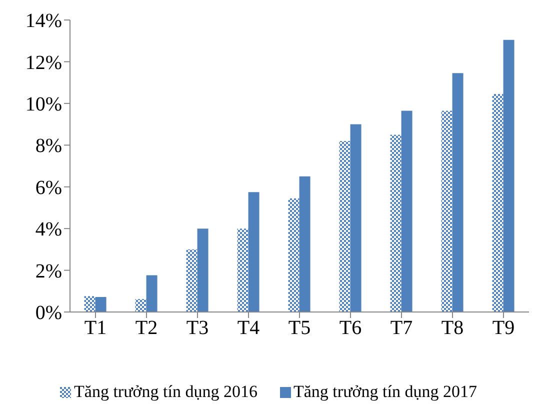  Describe the element at coordinates (95, 328) in the screenshot. I see `x-tick-label: T1` at that location.